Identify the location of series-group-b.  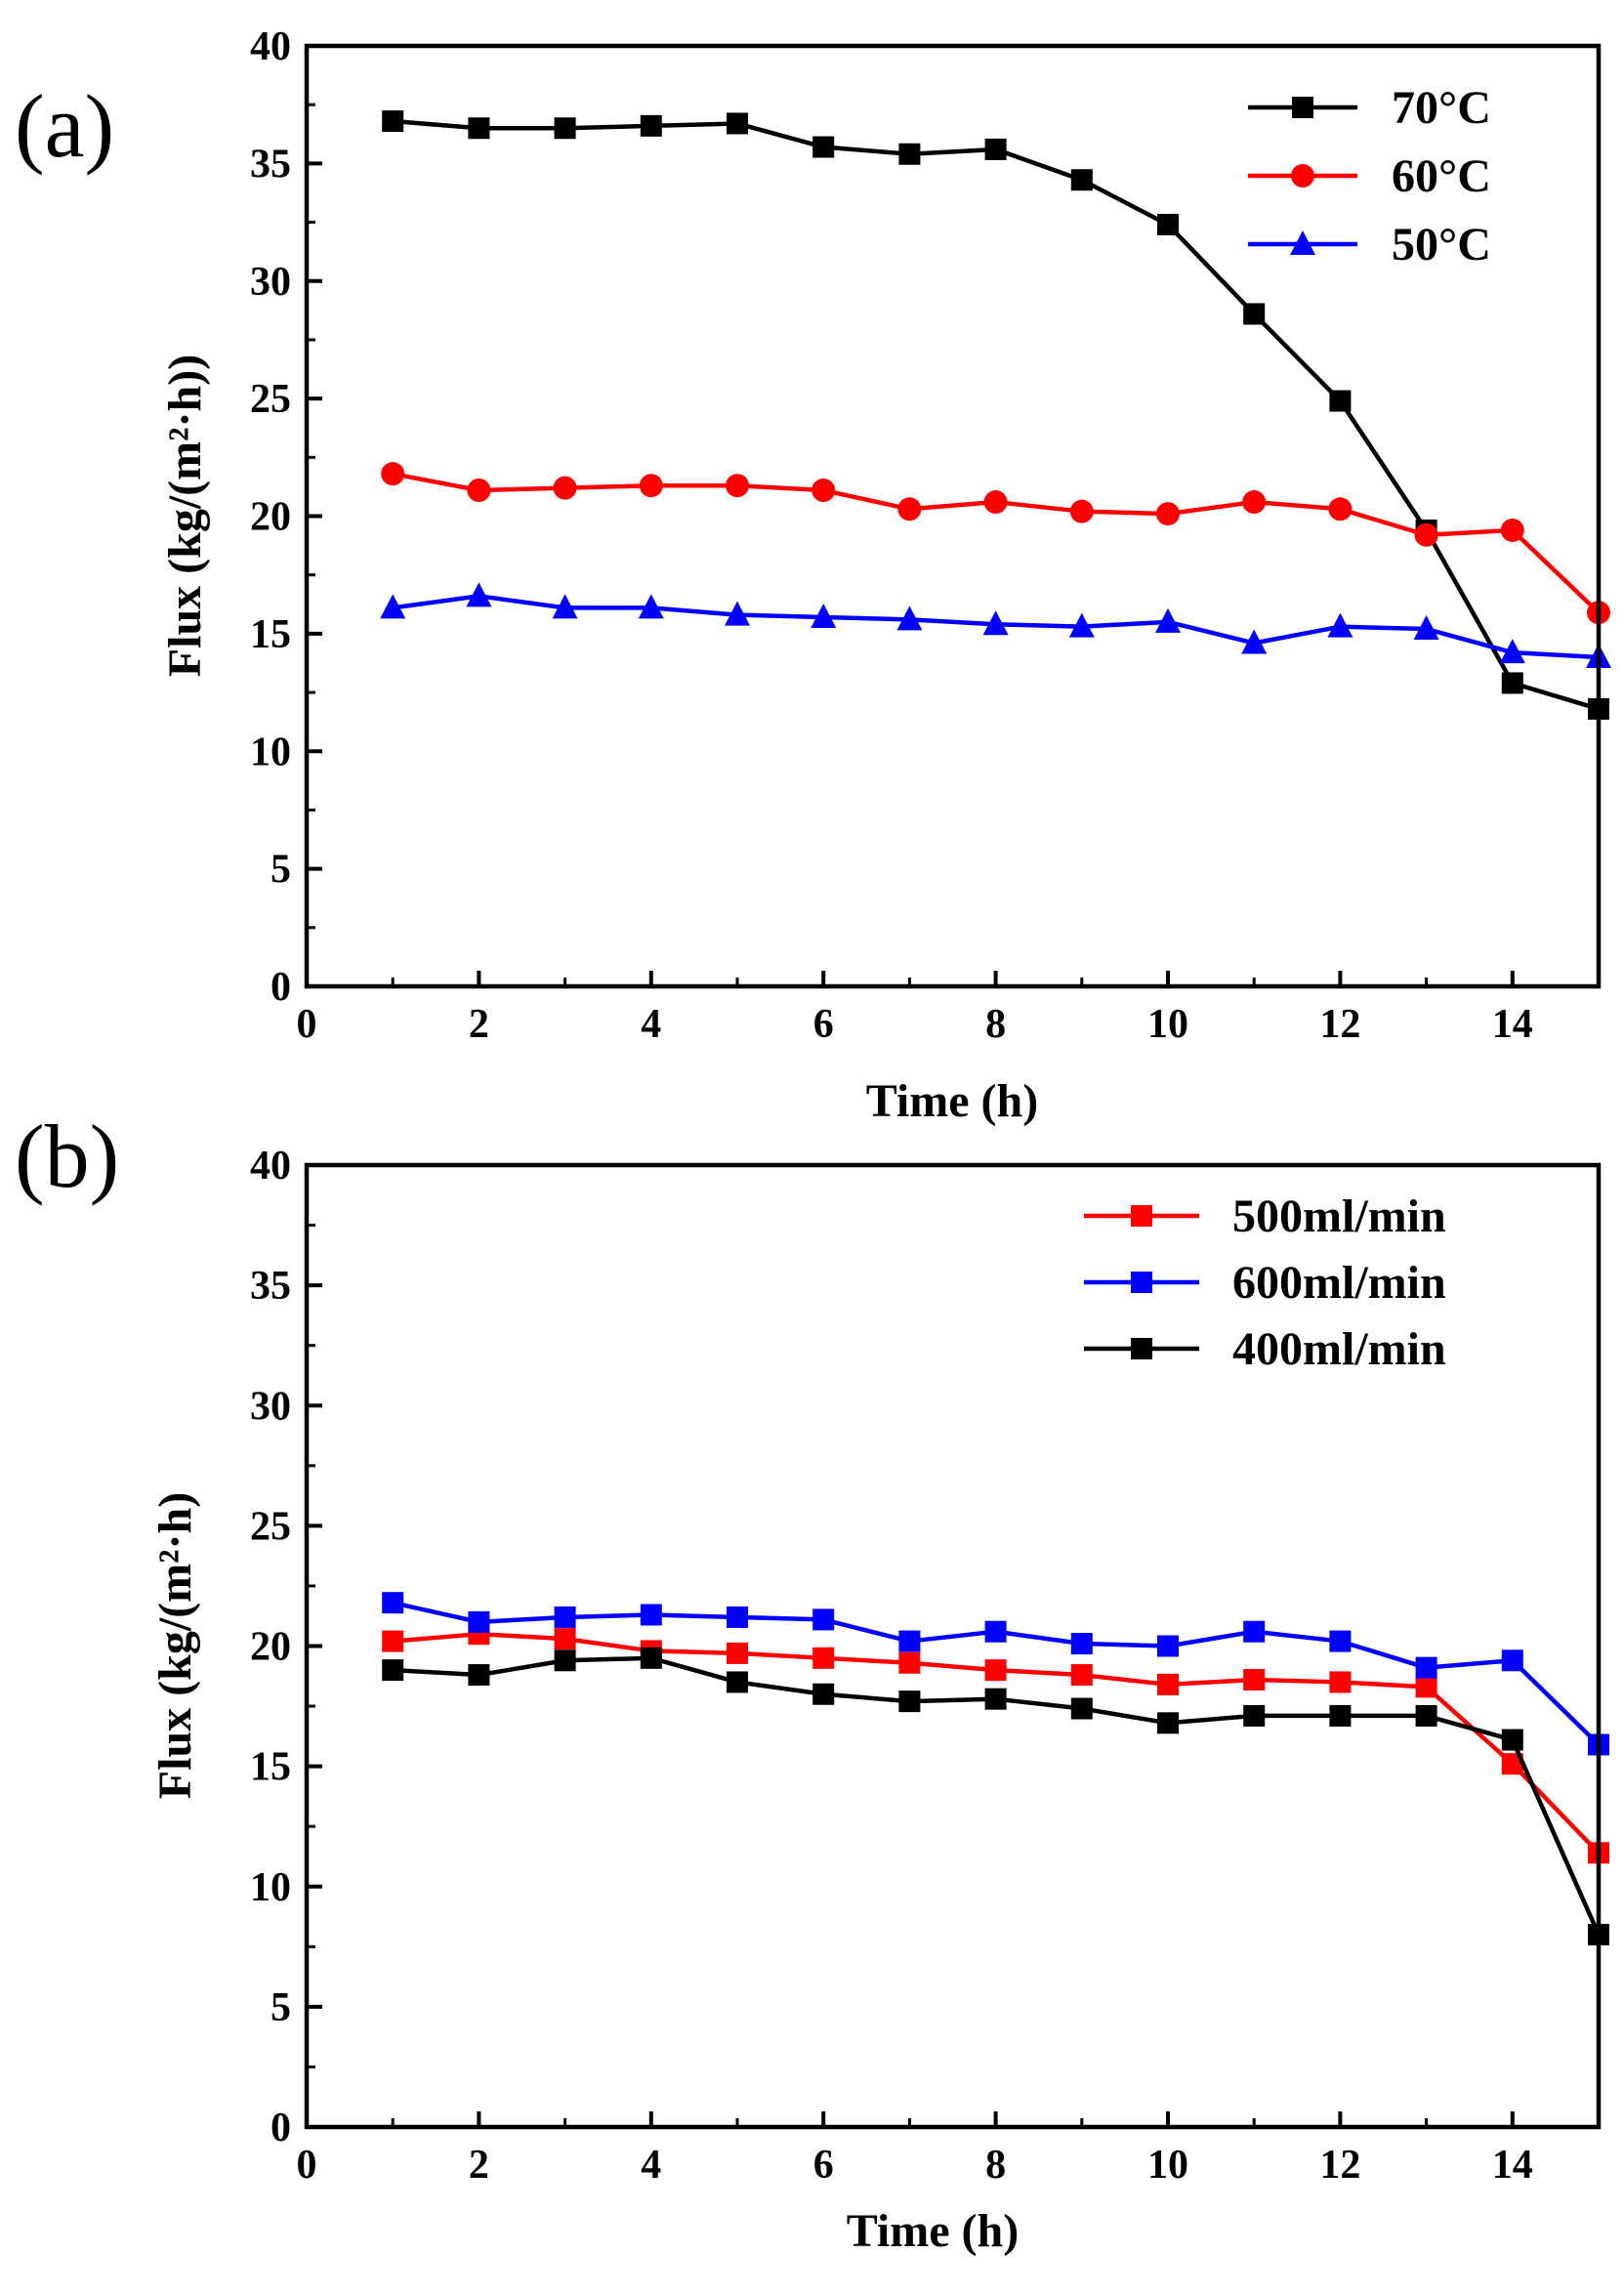
(996, 1768).